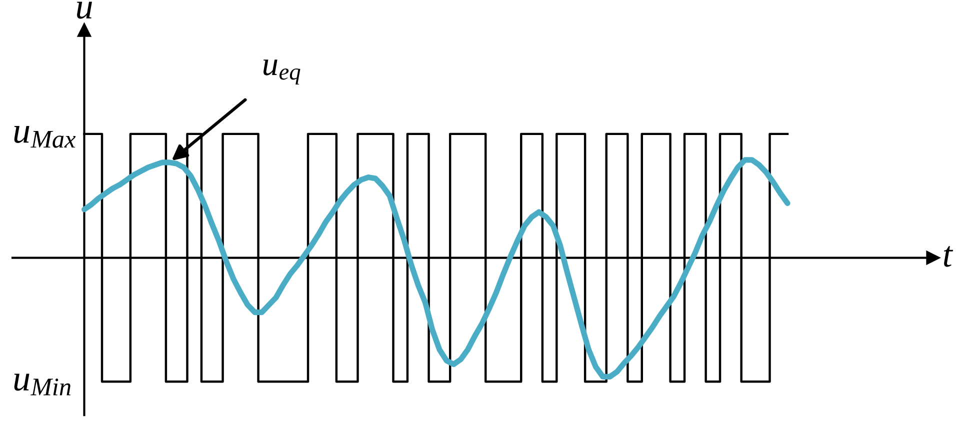 This screenshot has width=962, height=421. What do you see at coordinates (84, 10) in the screenshot?
I see `y-axis-title: u` at bounding box center [84, 10].